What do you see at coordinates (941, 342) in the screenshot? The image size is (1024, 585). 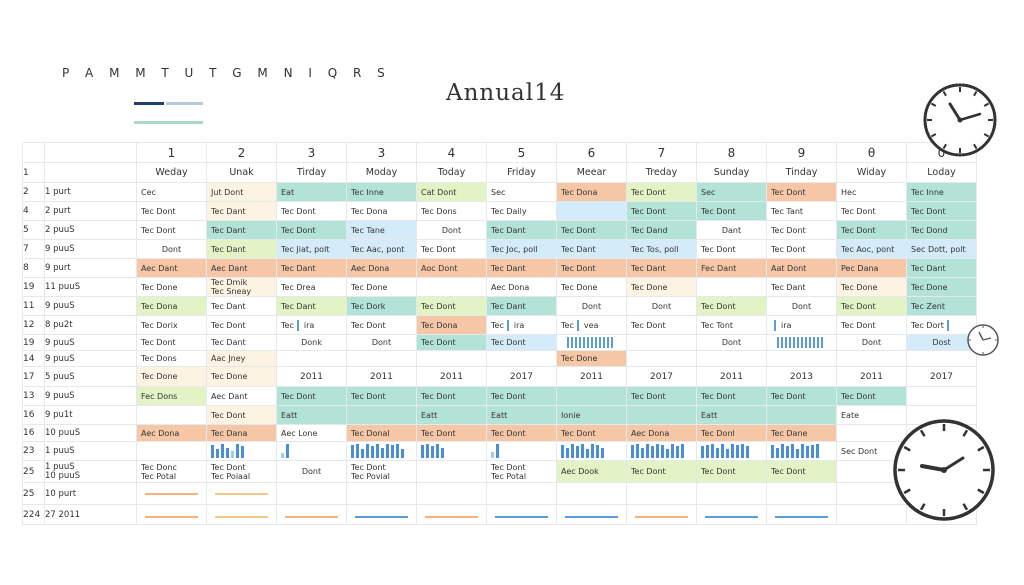 I see `calendar-cell: Dost` at bounding box center [941, 342].